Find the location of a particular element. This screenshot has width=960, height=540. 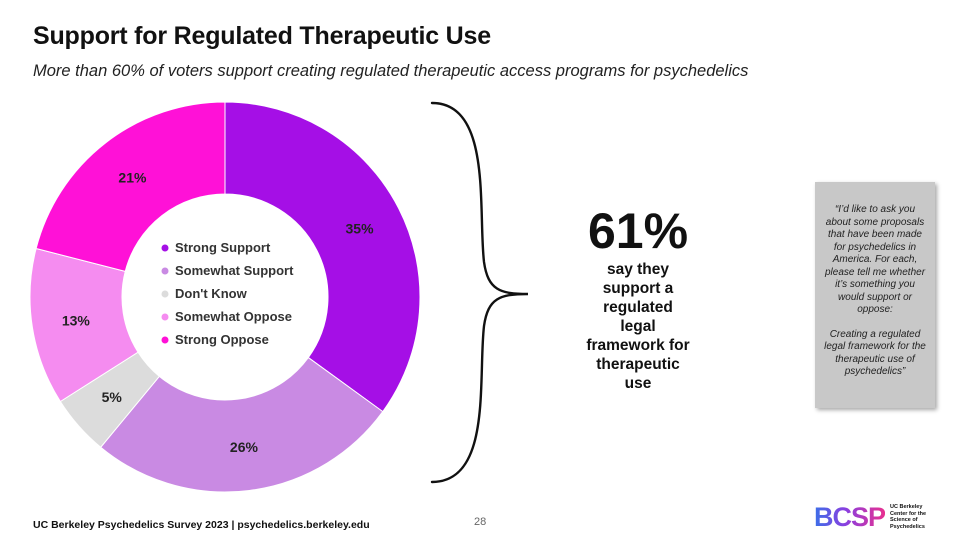

legend-swatch-don-t-know is located at coordinates (165, 294).